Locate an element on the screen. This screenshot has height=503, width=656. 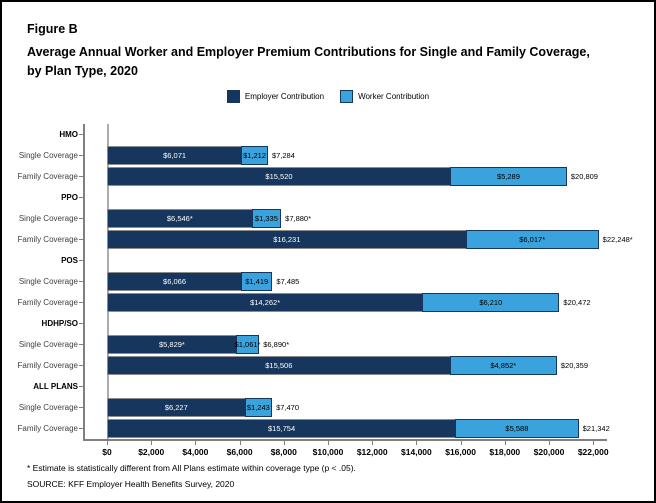
figure-title-line2: by Plan Type, 2020 is located at coordinates (82, 71).